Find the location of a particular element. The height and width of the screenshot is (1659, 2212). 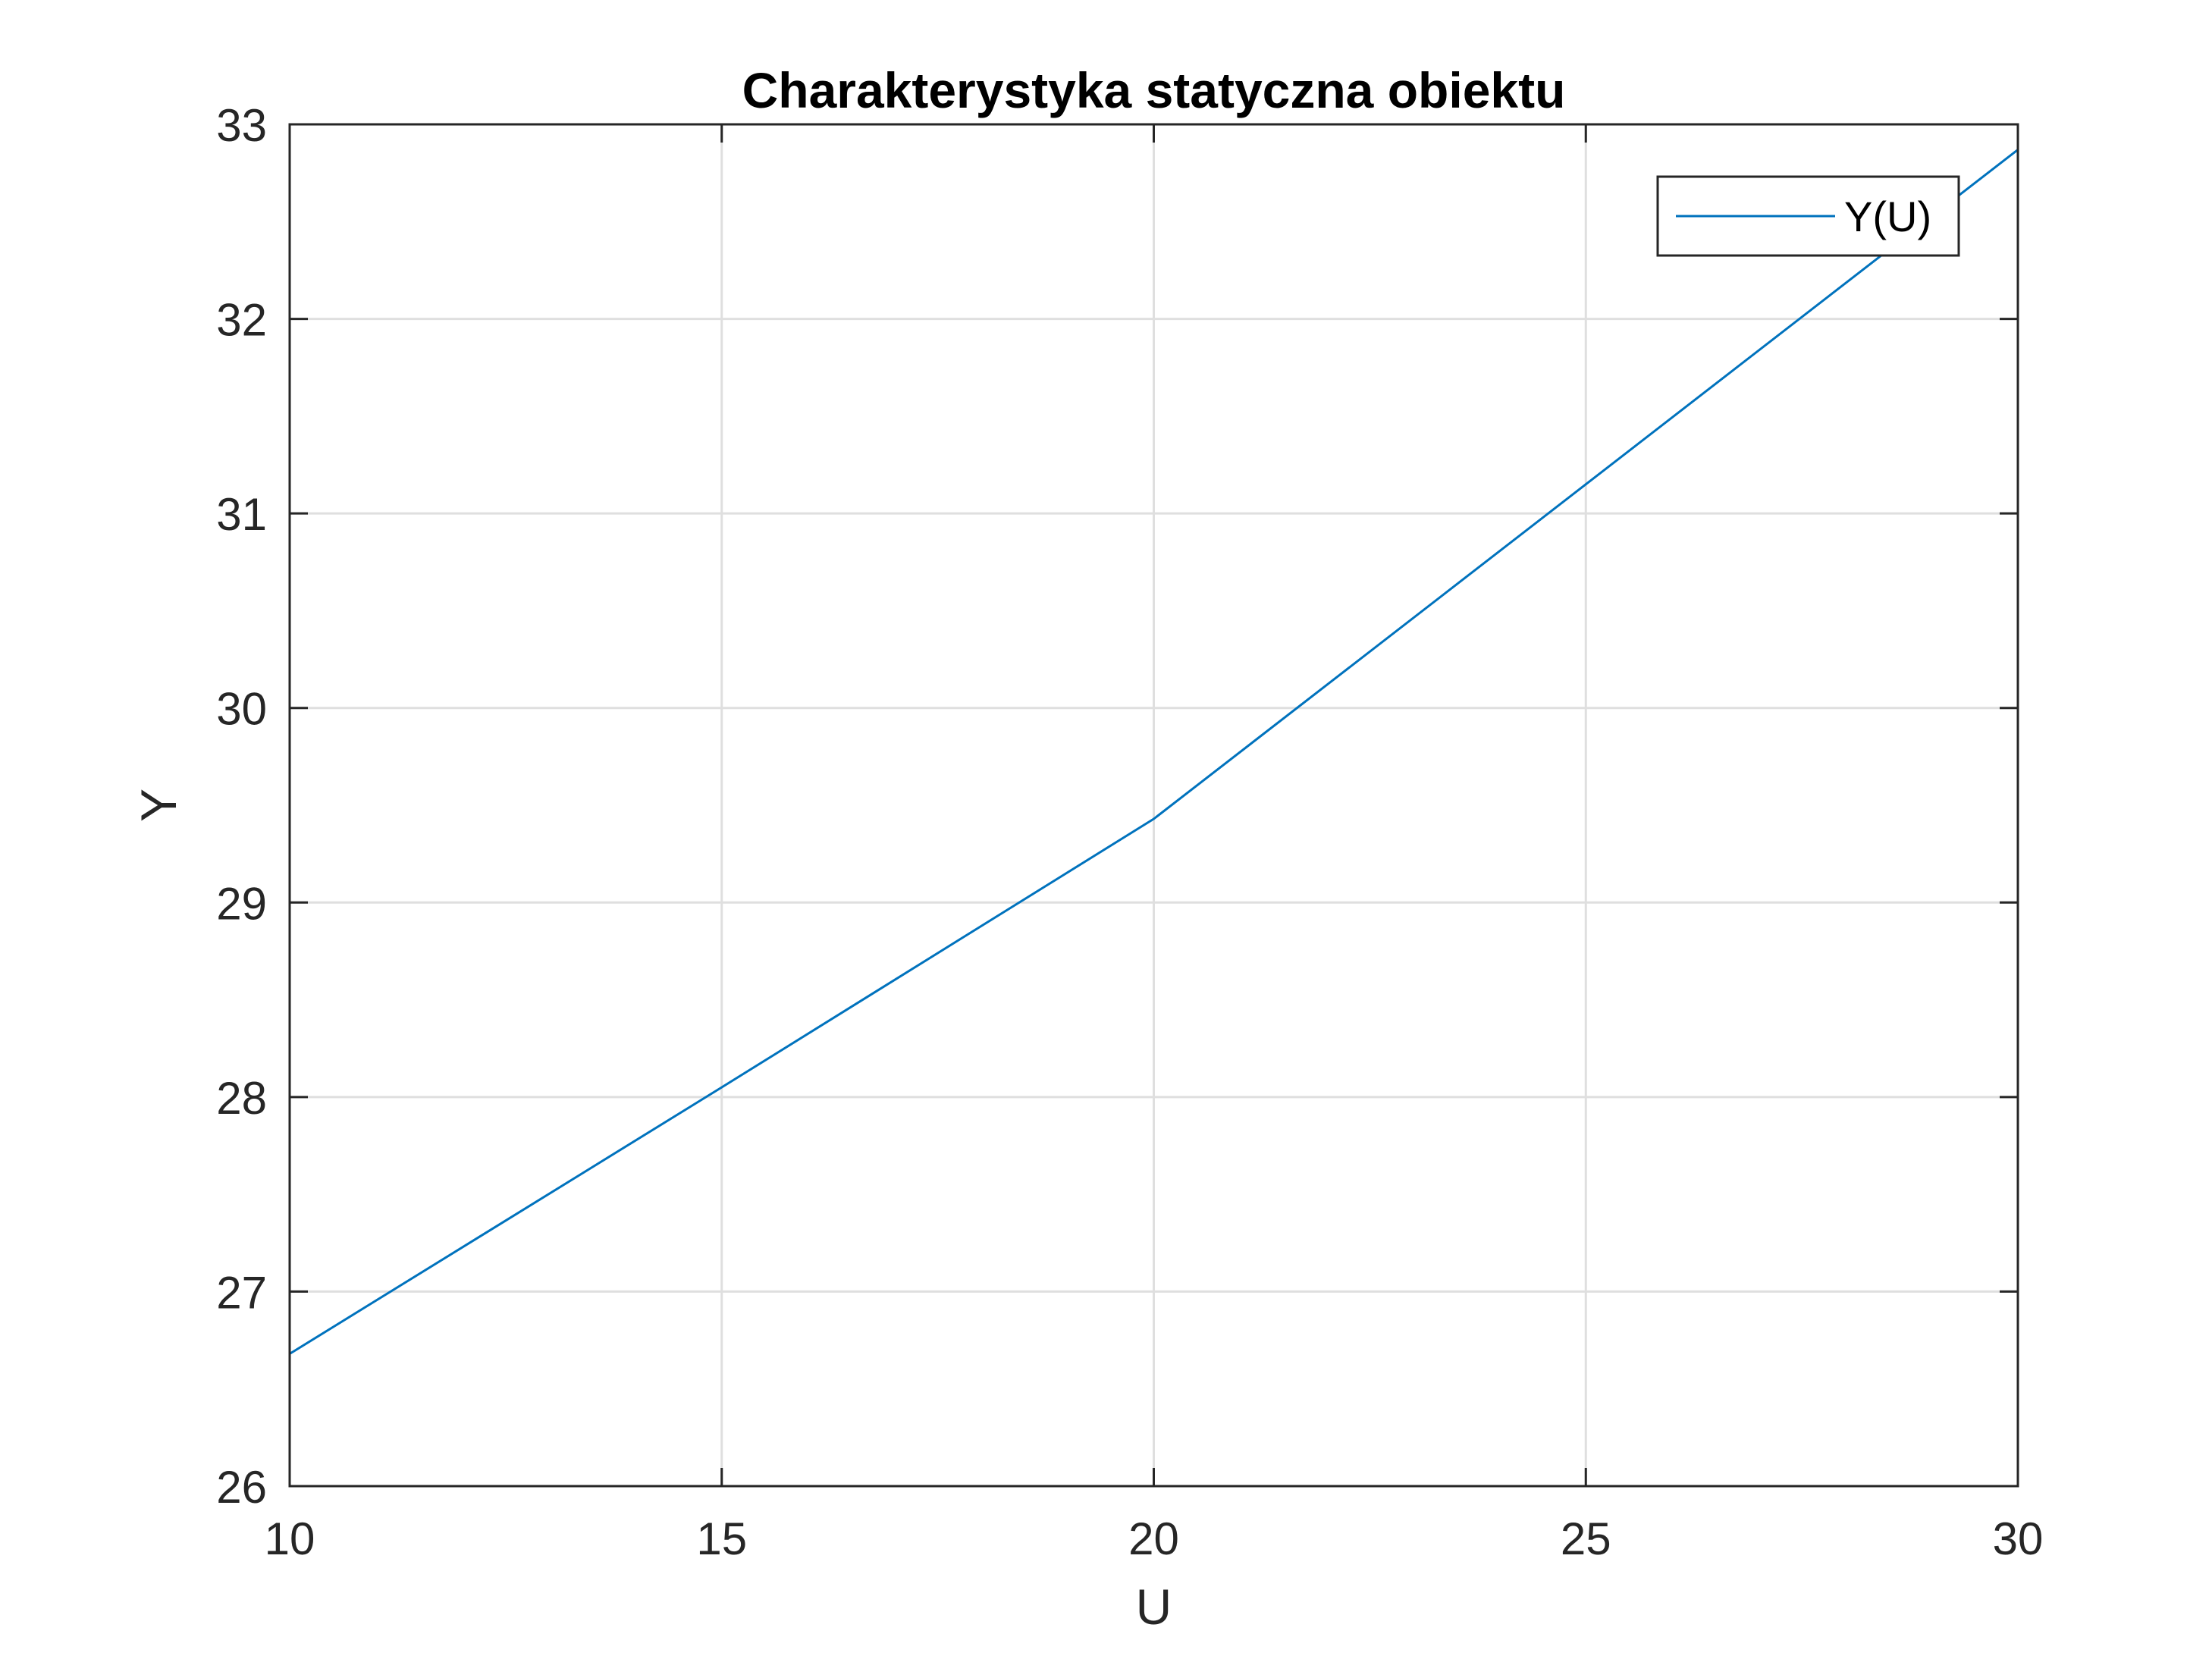

y-tick-label: 32 is located at coordinates (241, 320).